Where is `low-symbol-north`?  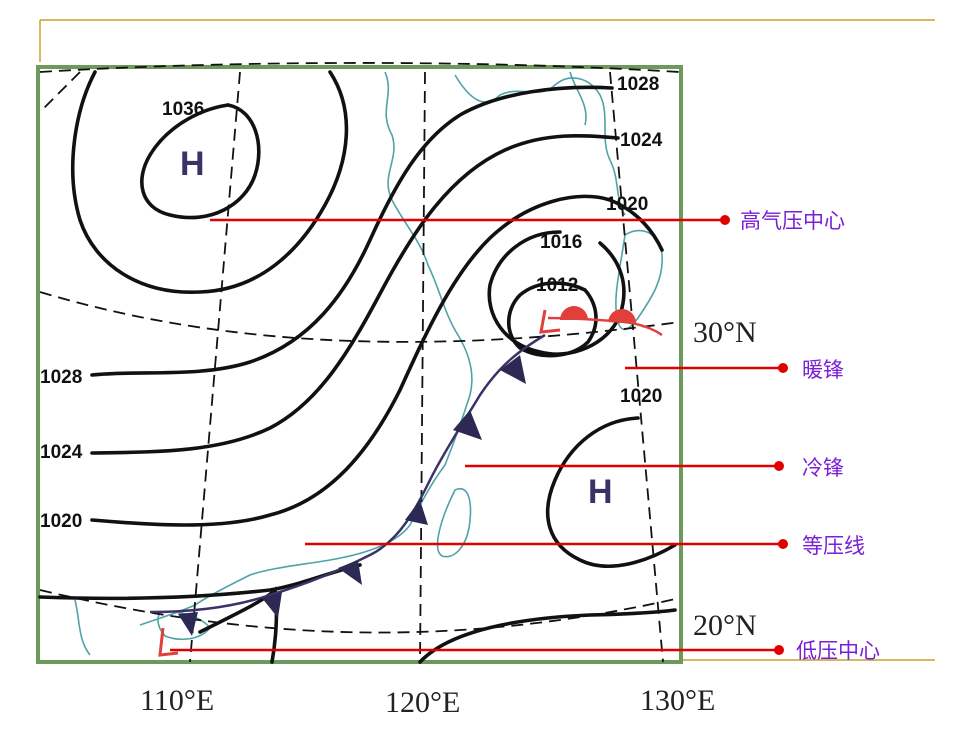 low-symbol-north is located at coordinates (550, 321).